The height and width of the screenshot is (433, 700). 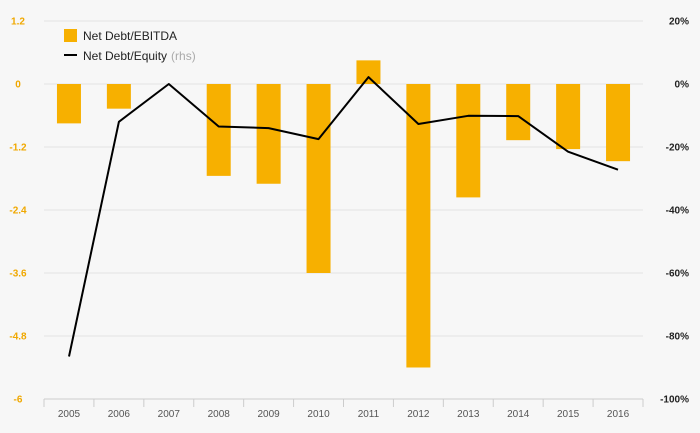 What do you see at coordinates (18, 274) in the screenshot?
I see `y-left-tick-label: -3.6` at bounding box center [18, 274].